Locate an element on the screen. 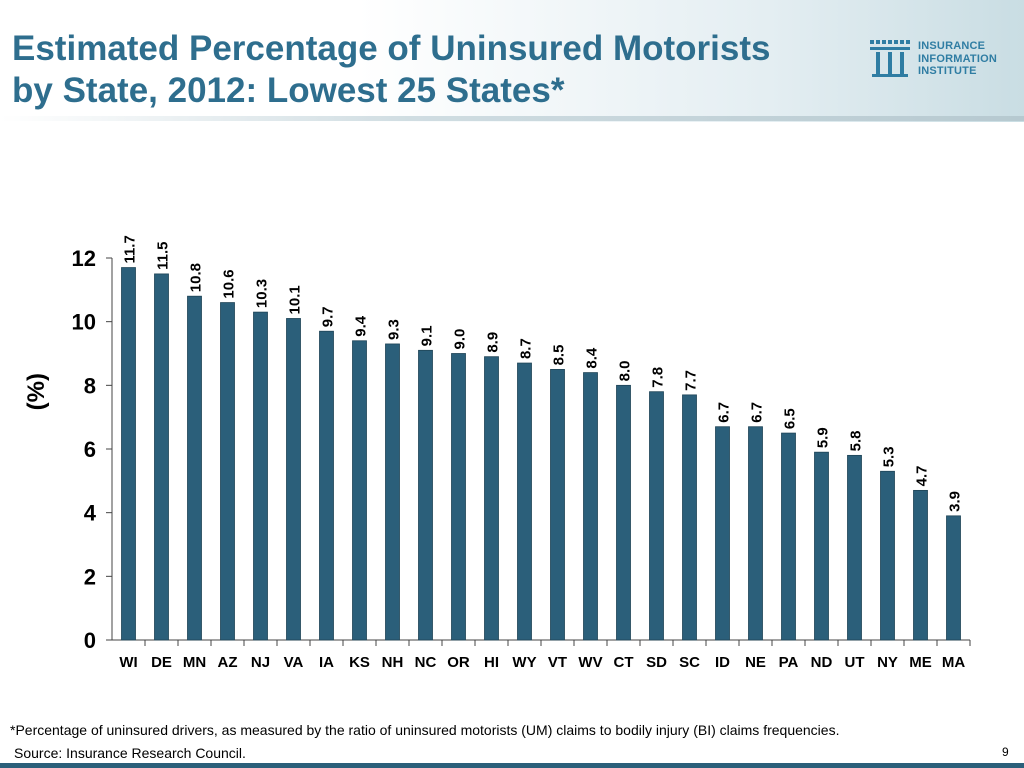 This screenshot has width=1024, height=768. footer-bar is located at coordinates (512, 765).